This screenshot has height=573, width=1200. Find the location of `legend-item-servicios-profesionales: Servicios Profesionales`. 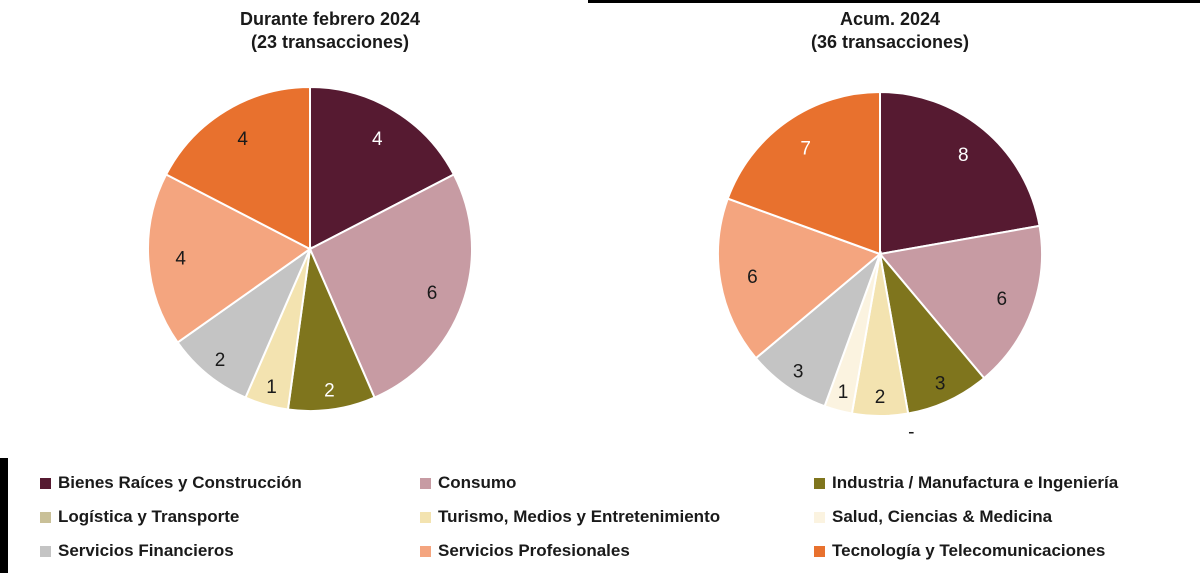

legend-item-servicios-profesionales: Servicios Profesionales is located at coordinates (525, 551).